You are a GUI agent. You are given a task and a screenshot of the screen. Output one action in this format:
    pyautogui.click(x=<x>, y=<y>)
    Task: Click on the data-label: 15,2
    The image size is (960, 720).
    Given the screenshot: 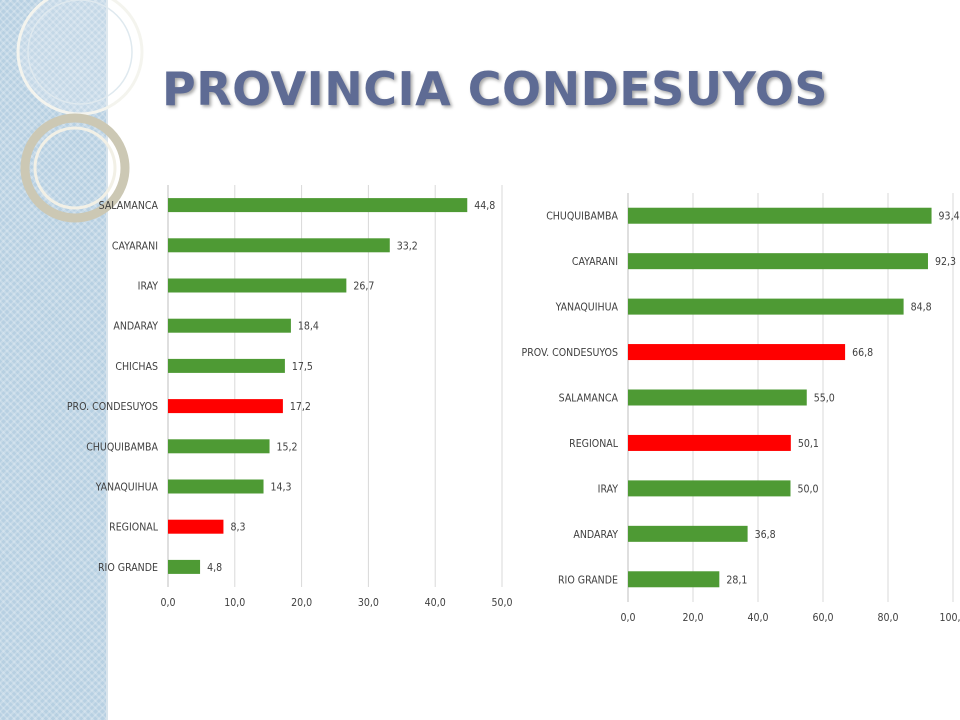 What is the action you would take?
    pyautogui.click(x=287, y=447)
    